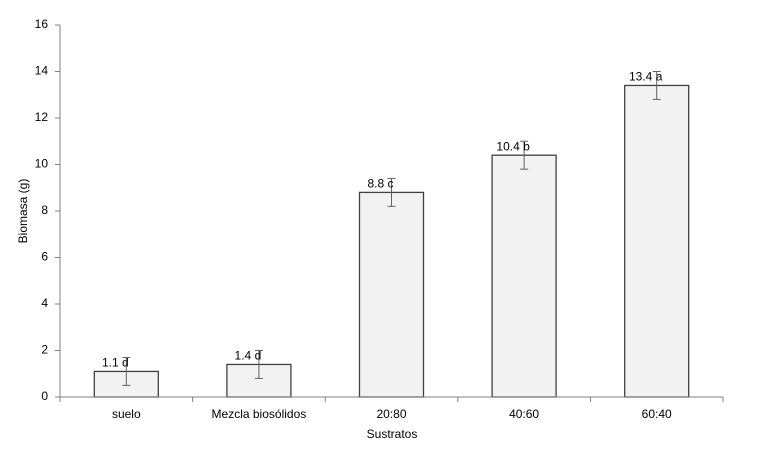 Image resolution: width=767 pixels, height=457 pixels. Describe the element at coordinates (42, 24) in the screenshot. I see `y-tick-label: 16` at that location.